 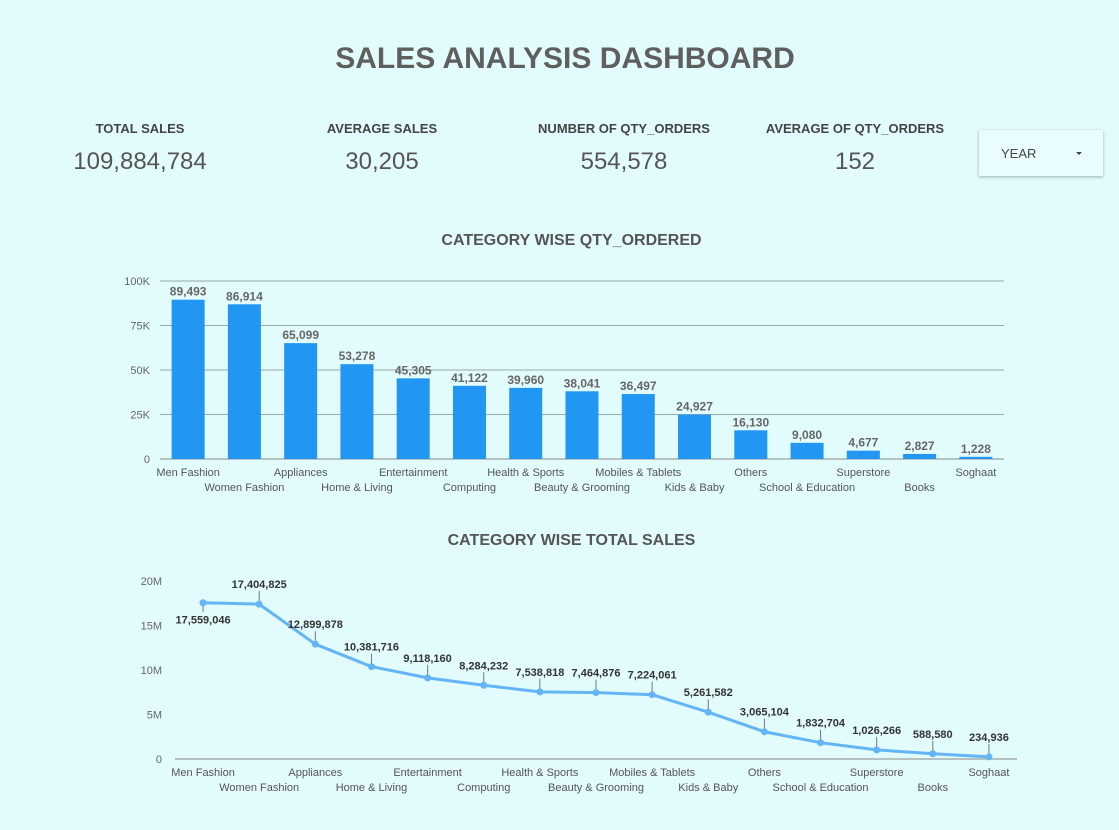 What do you see at coordinates (159, 760) in the screenshot?
I see `y-tick-label: 0` at bounding box center [159, 760].